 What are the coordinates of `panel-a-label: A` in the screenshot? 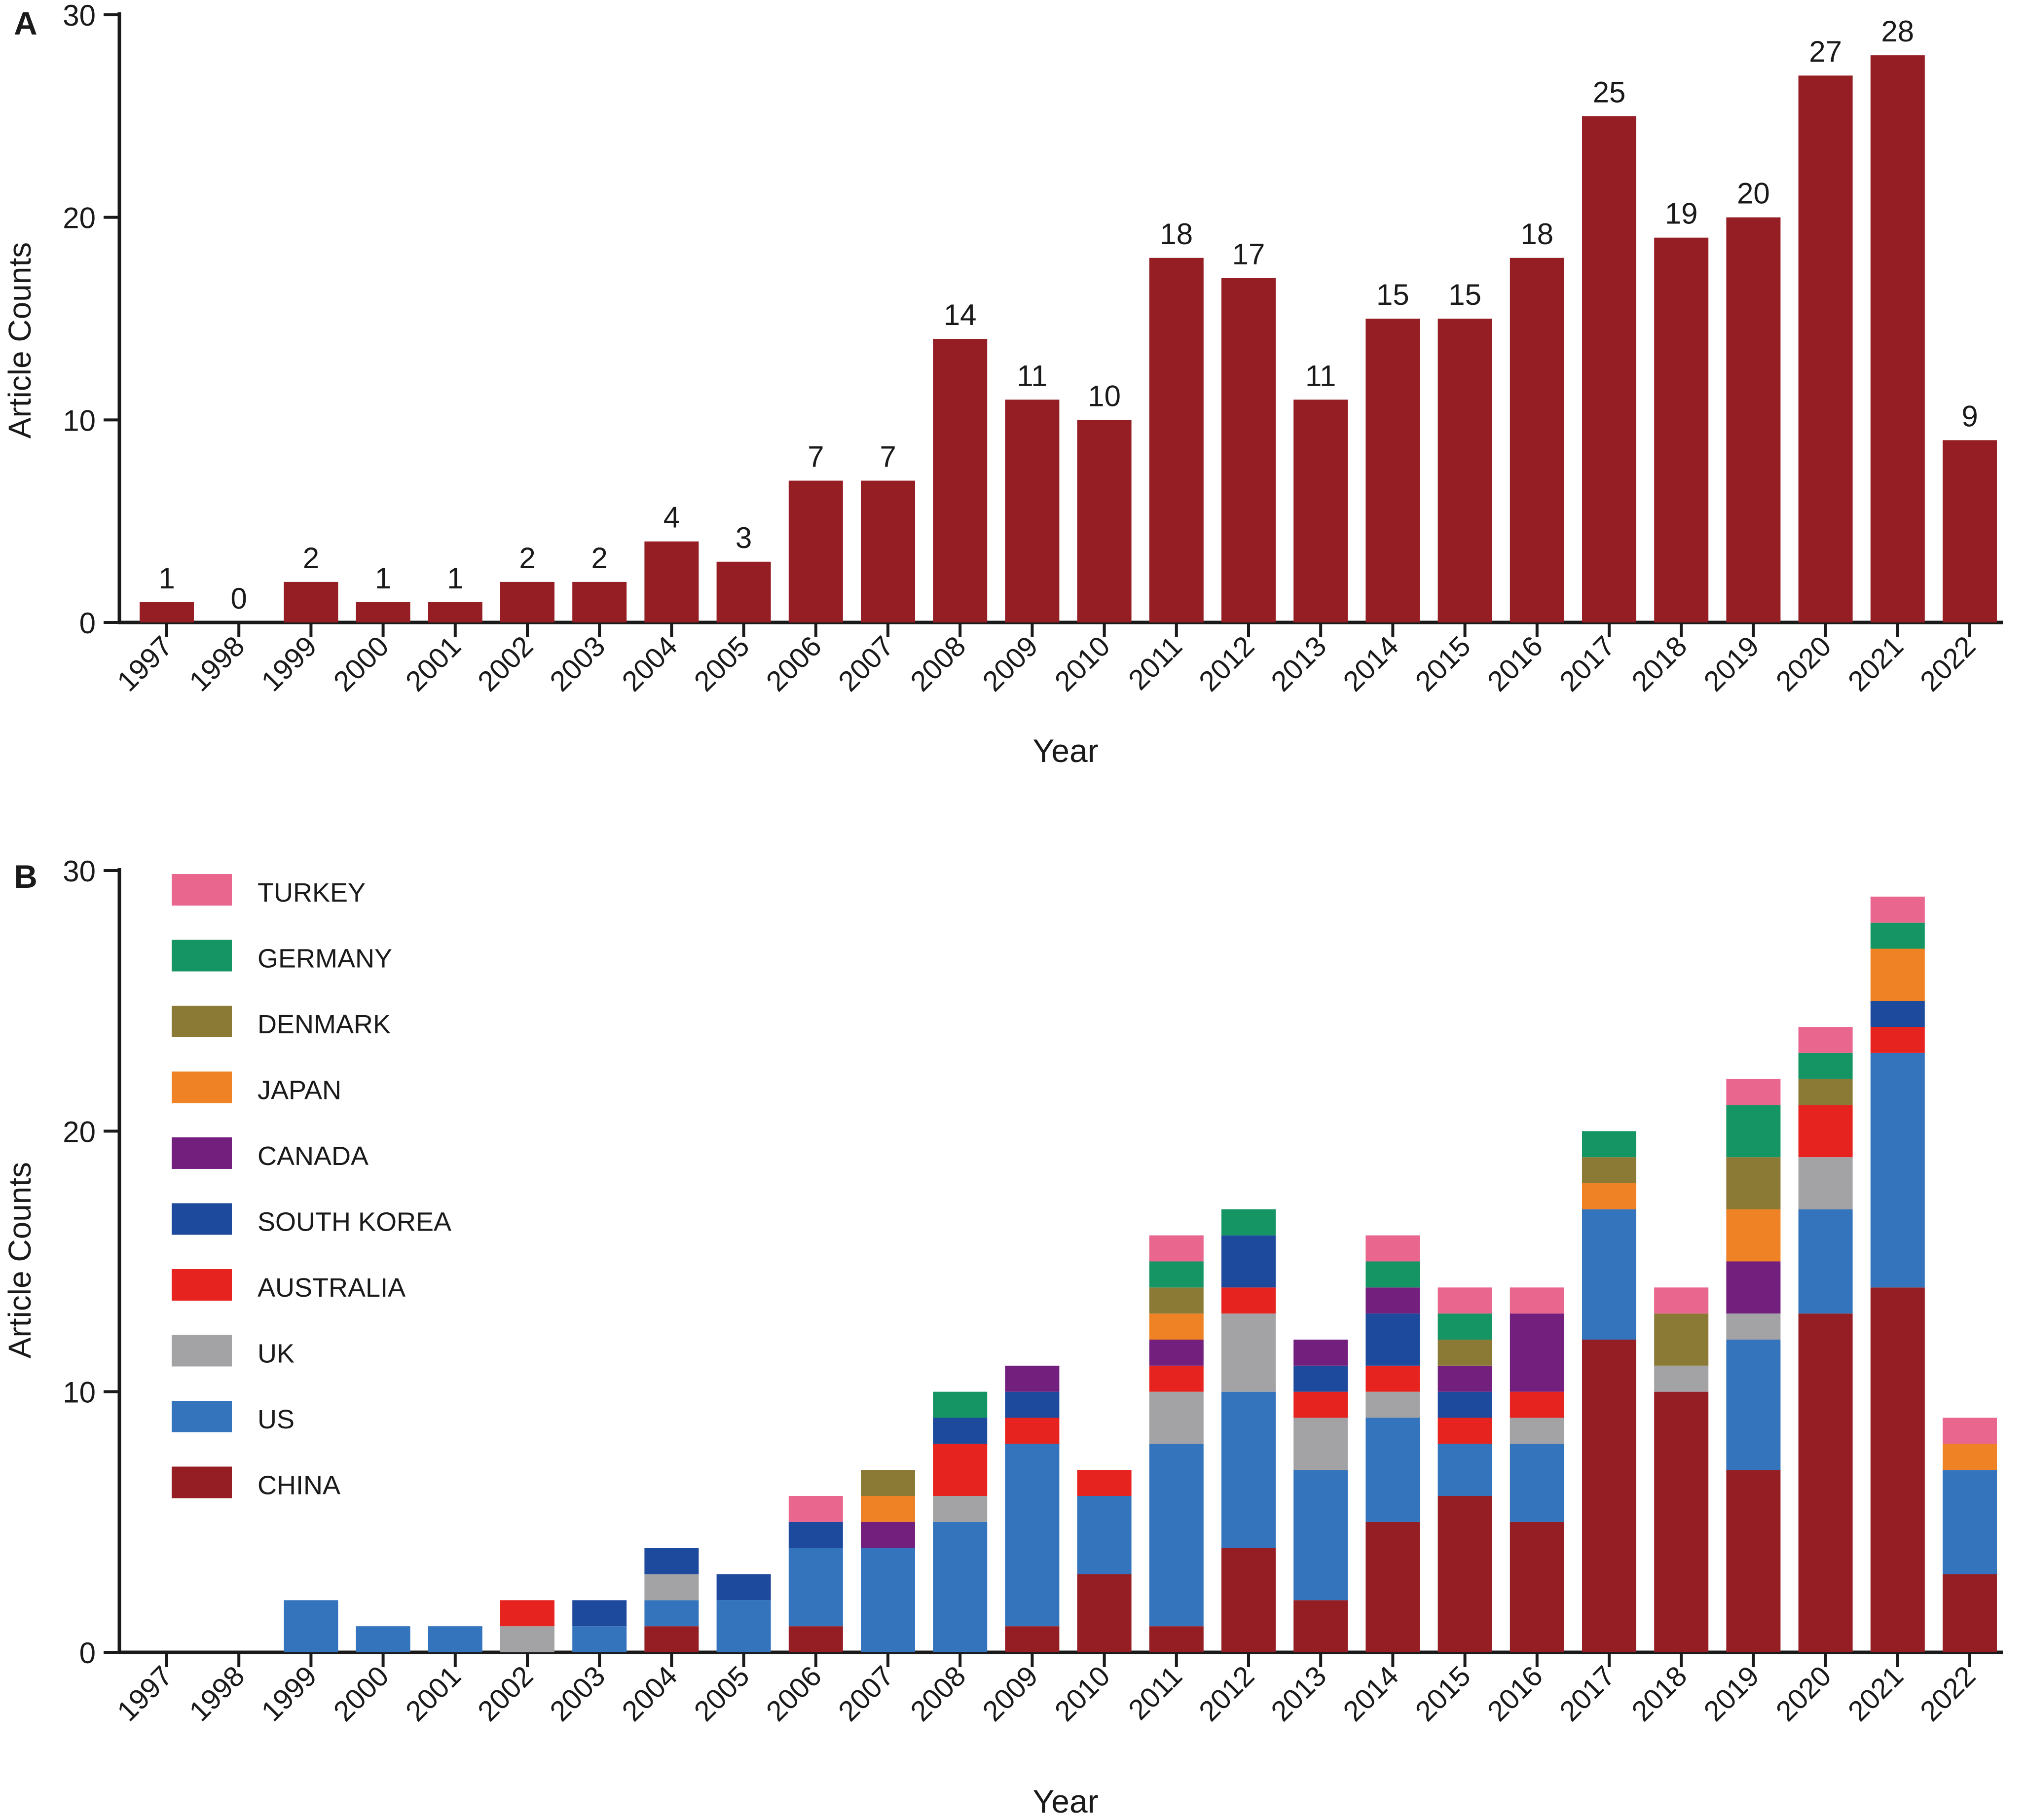 It's located at (25, 23).